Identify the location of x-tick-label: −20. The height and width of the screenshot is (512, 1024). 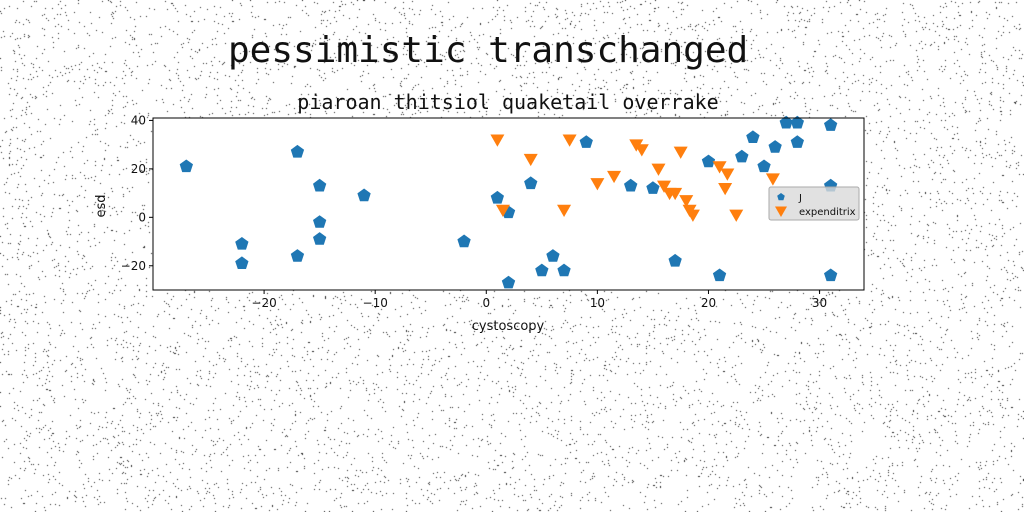
(263, 303).